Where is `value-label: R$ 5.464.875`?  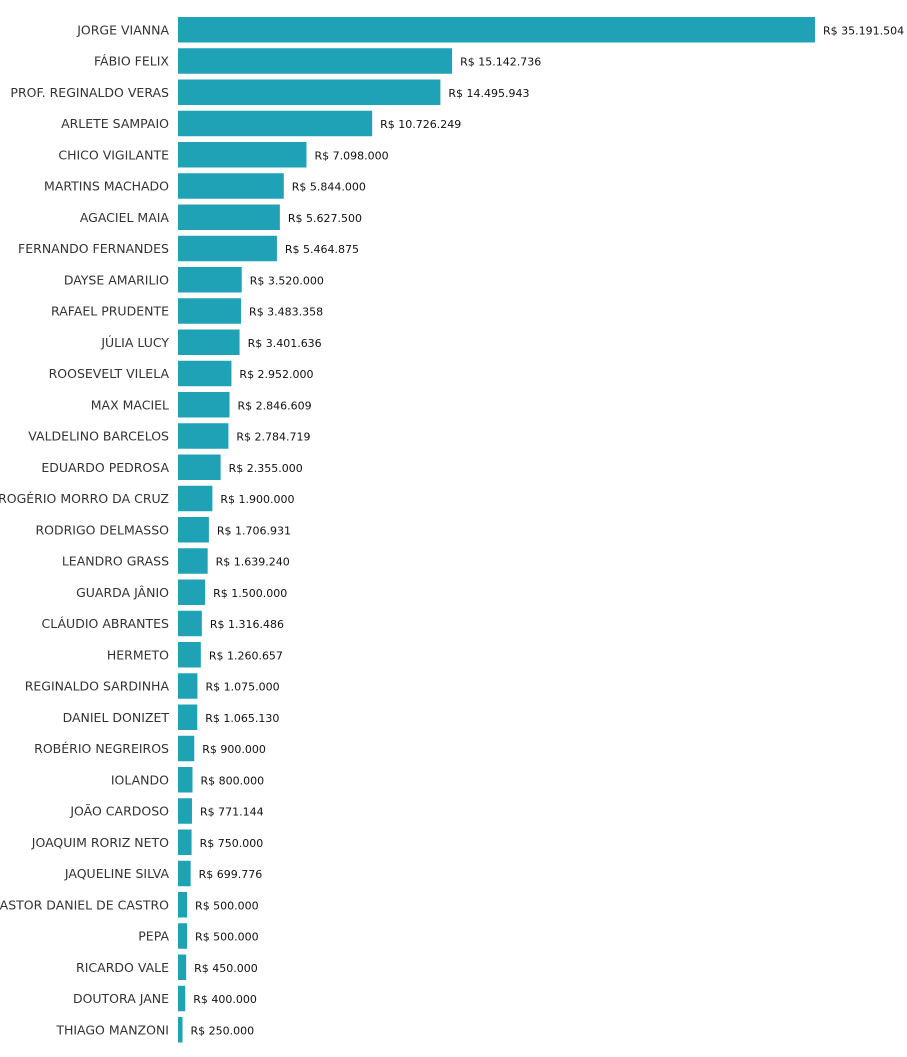
value-label: R$ 5.464.875 is located at coordinates (322, 249).